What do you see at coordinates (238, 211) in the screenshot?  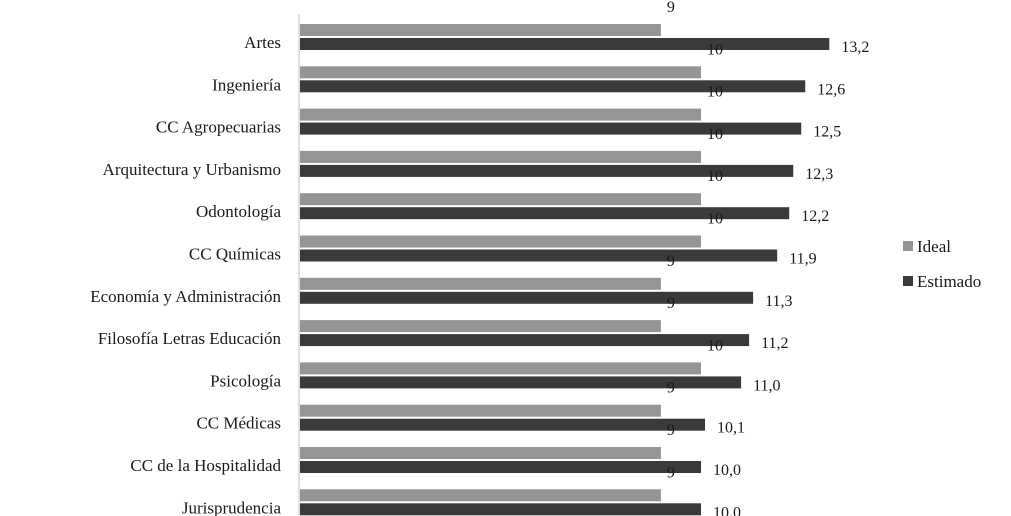 I see `category-label: Odontología` at bounding box center [238, 211].